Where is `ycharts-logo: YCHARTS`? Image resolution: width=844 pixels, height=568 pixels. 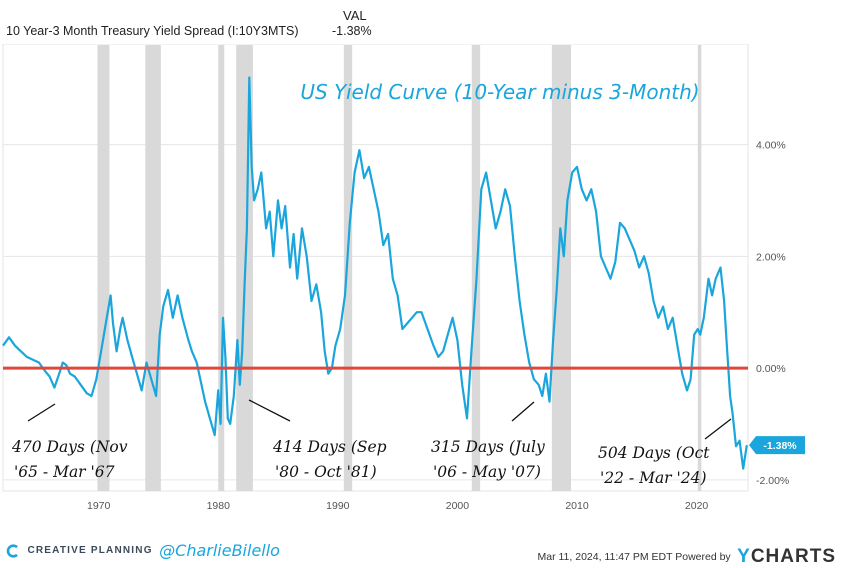
ycharts-logo: YCHARTS is located at coordinates (786, 556).